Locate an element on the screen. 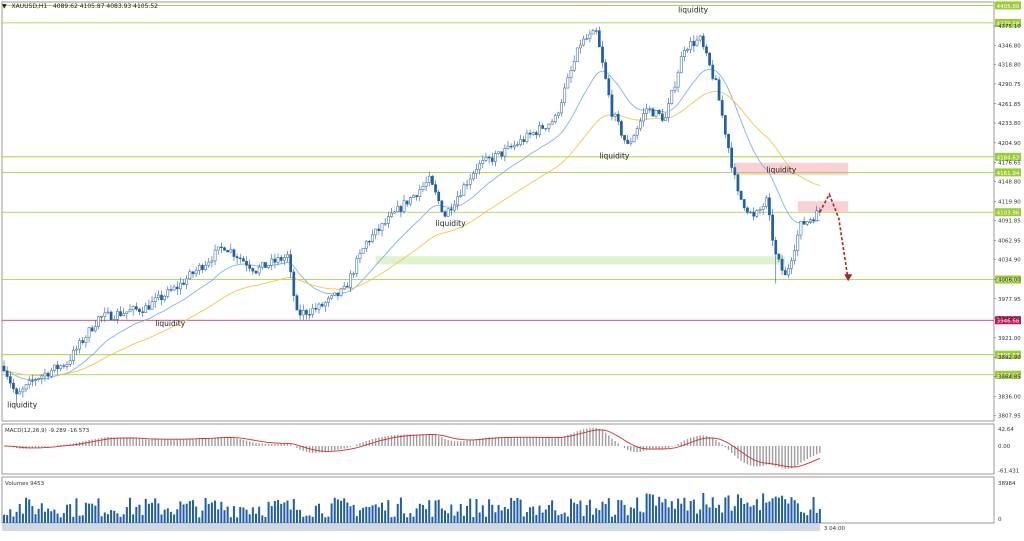 Image resolution: width=1024 pixels, height=541 pixels. annotation-liquidity-3: liquidity is located at coordinates (614, 156).